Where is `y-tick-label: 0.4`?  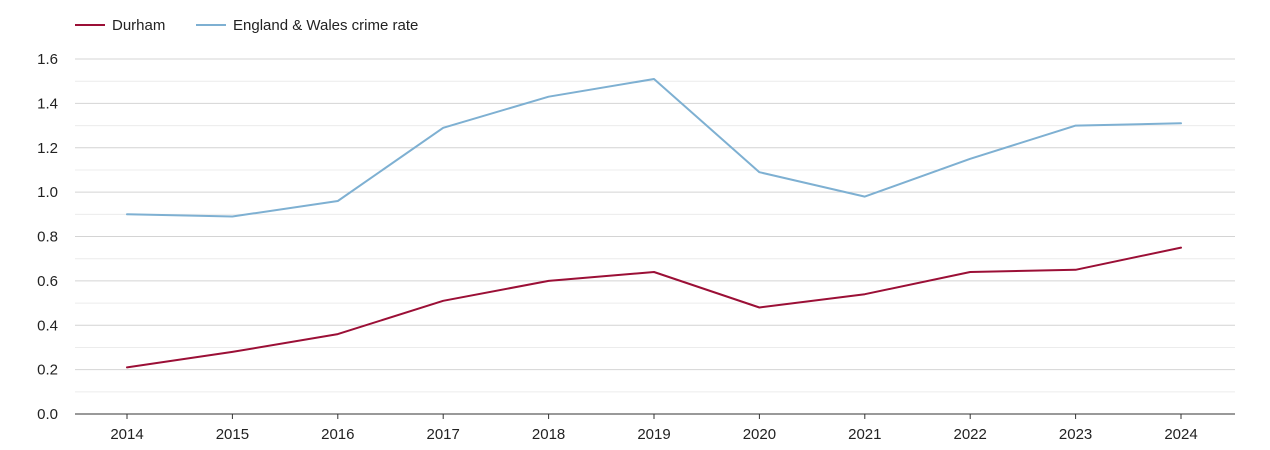
y-tick-label: 0.4 is located at coordinates (47, 325).